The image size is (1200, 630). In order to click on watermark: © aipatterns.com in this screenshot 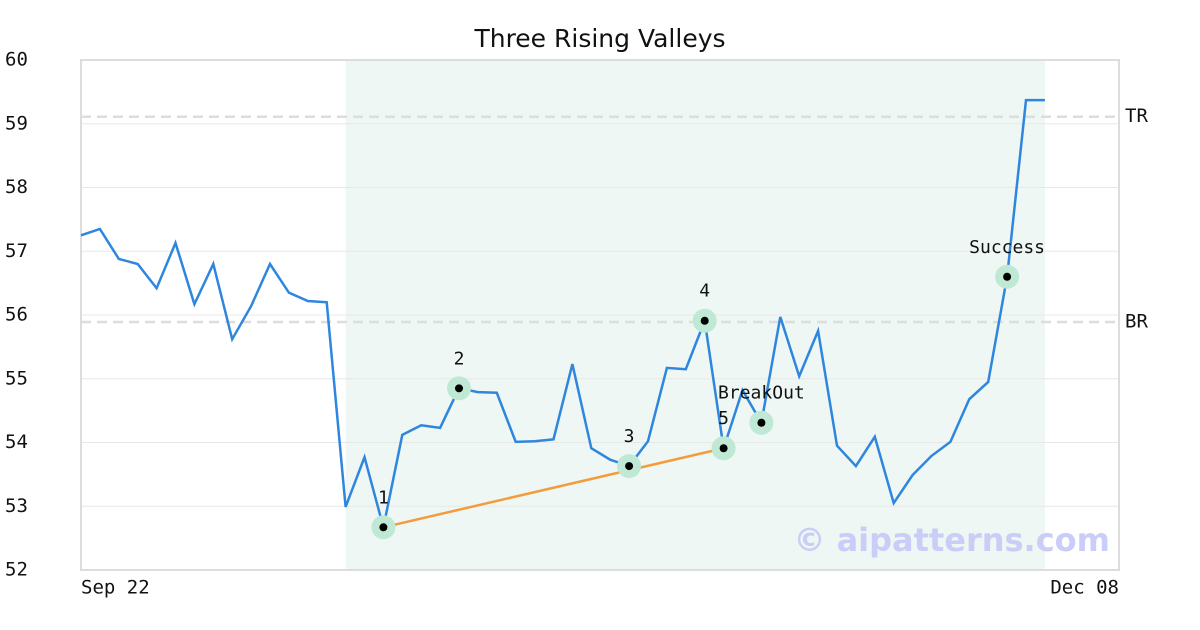, I will do `click(951, 540)`.